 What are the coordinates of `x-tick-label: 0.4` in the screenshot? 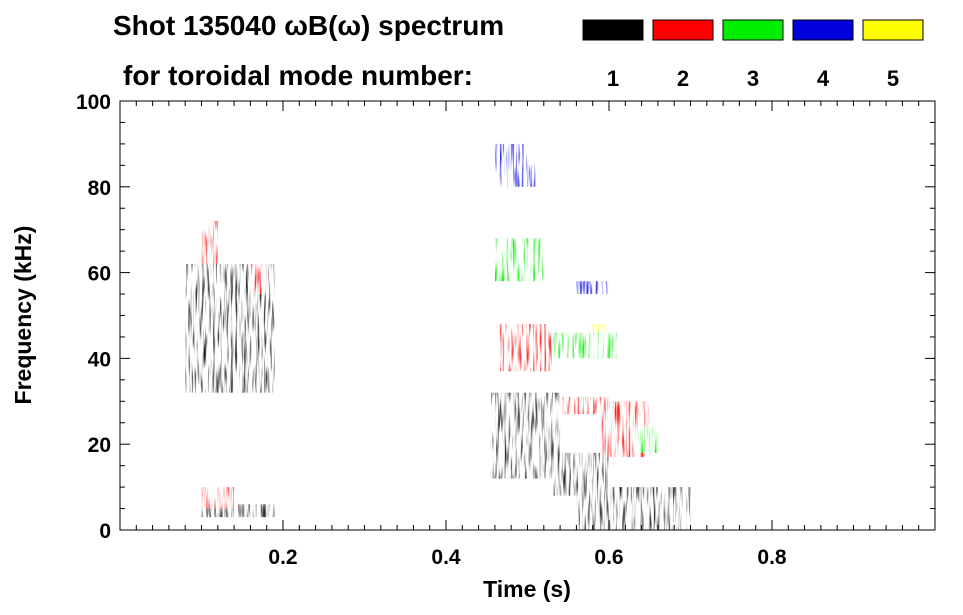 It's located at (446, 557).